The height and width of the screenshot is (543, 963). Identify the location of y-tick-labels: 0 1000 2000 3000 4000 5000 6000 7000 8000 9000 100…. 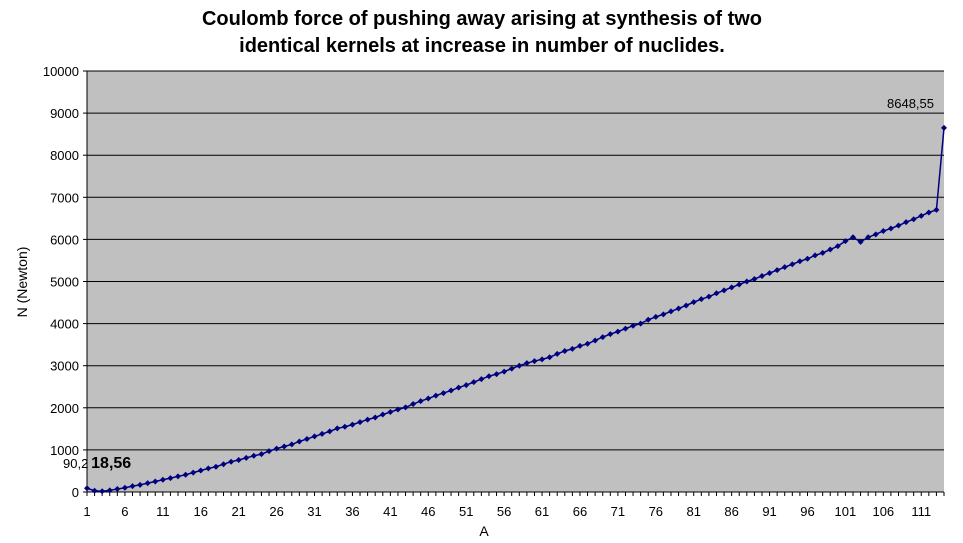
(61, 282).